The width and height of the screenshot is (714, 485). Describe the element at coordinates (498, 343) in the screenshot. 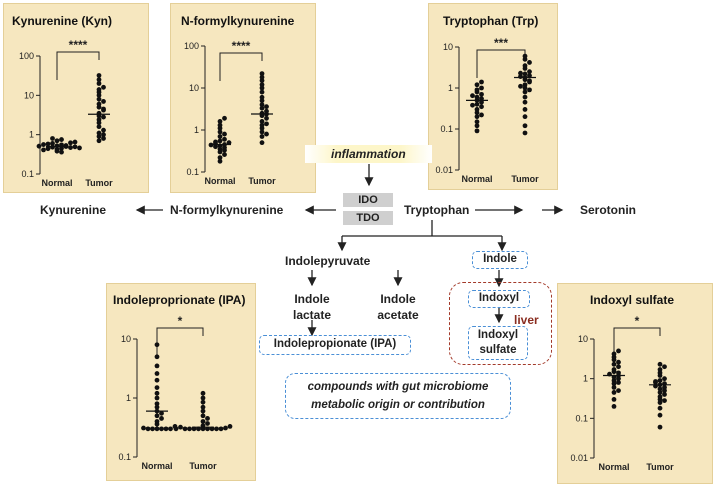

I see `indoxyl-sulfate-box: Indoxyl sulfate` at that location.